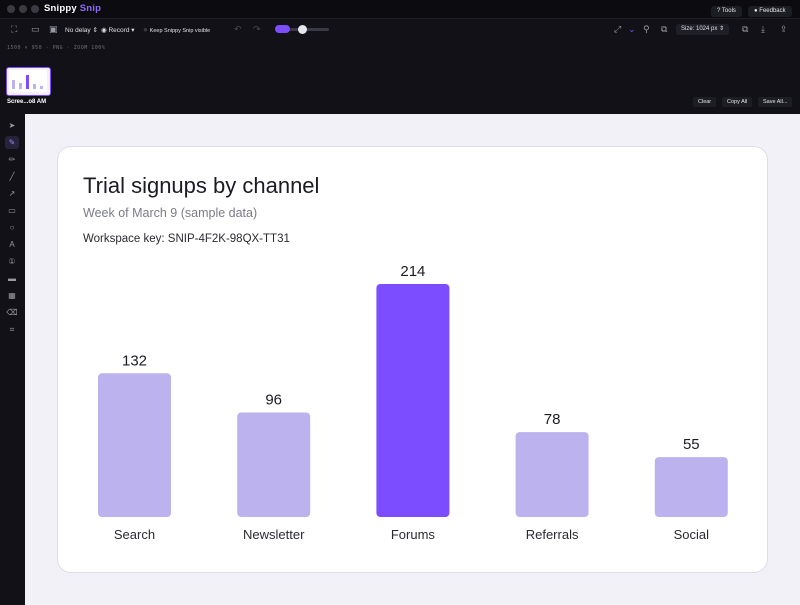 The image size is (800, 605). I want to click on keep-visible-toggle: ● Keep Snippy Snip visible, so click(176, 29).